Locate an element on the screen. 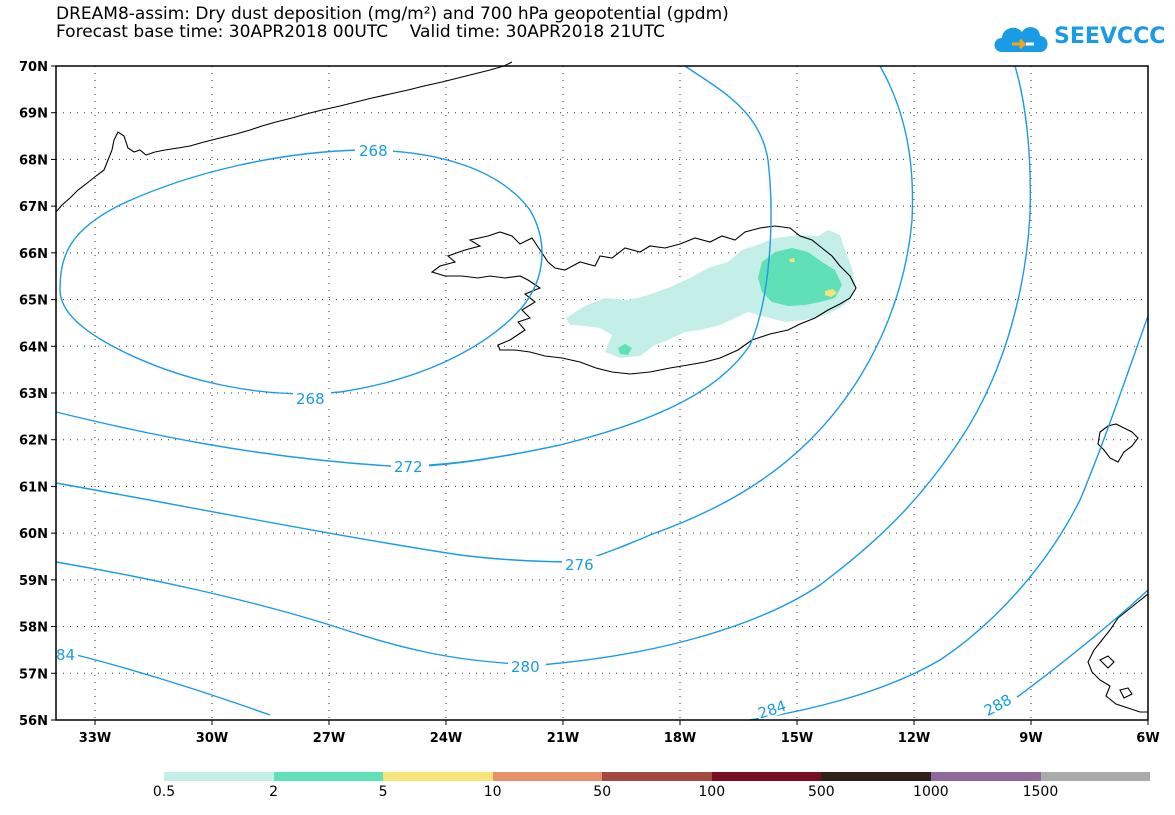 The height and width of the screenshot is (815, 1175). x-tick-label: 15W is located at coordinates (797, 738).